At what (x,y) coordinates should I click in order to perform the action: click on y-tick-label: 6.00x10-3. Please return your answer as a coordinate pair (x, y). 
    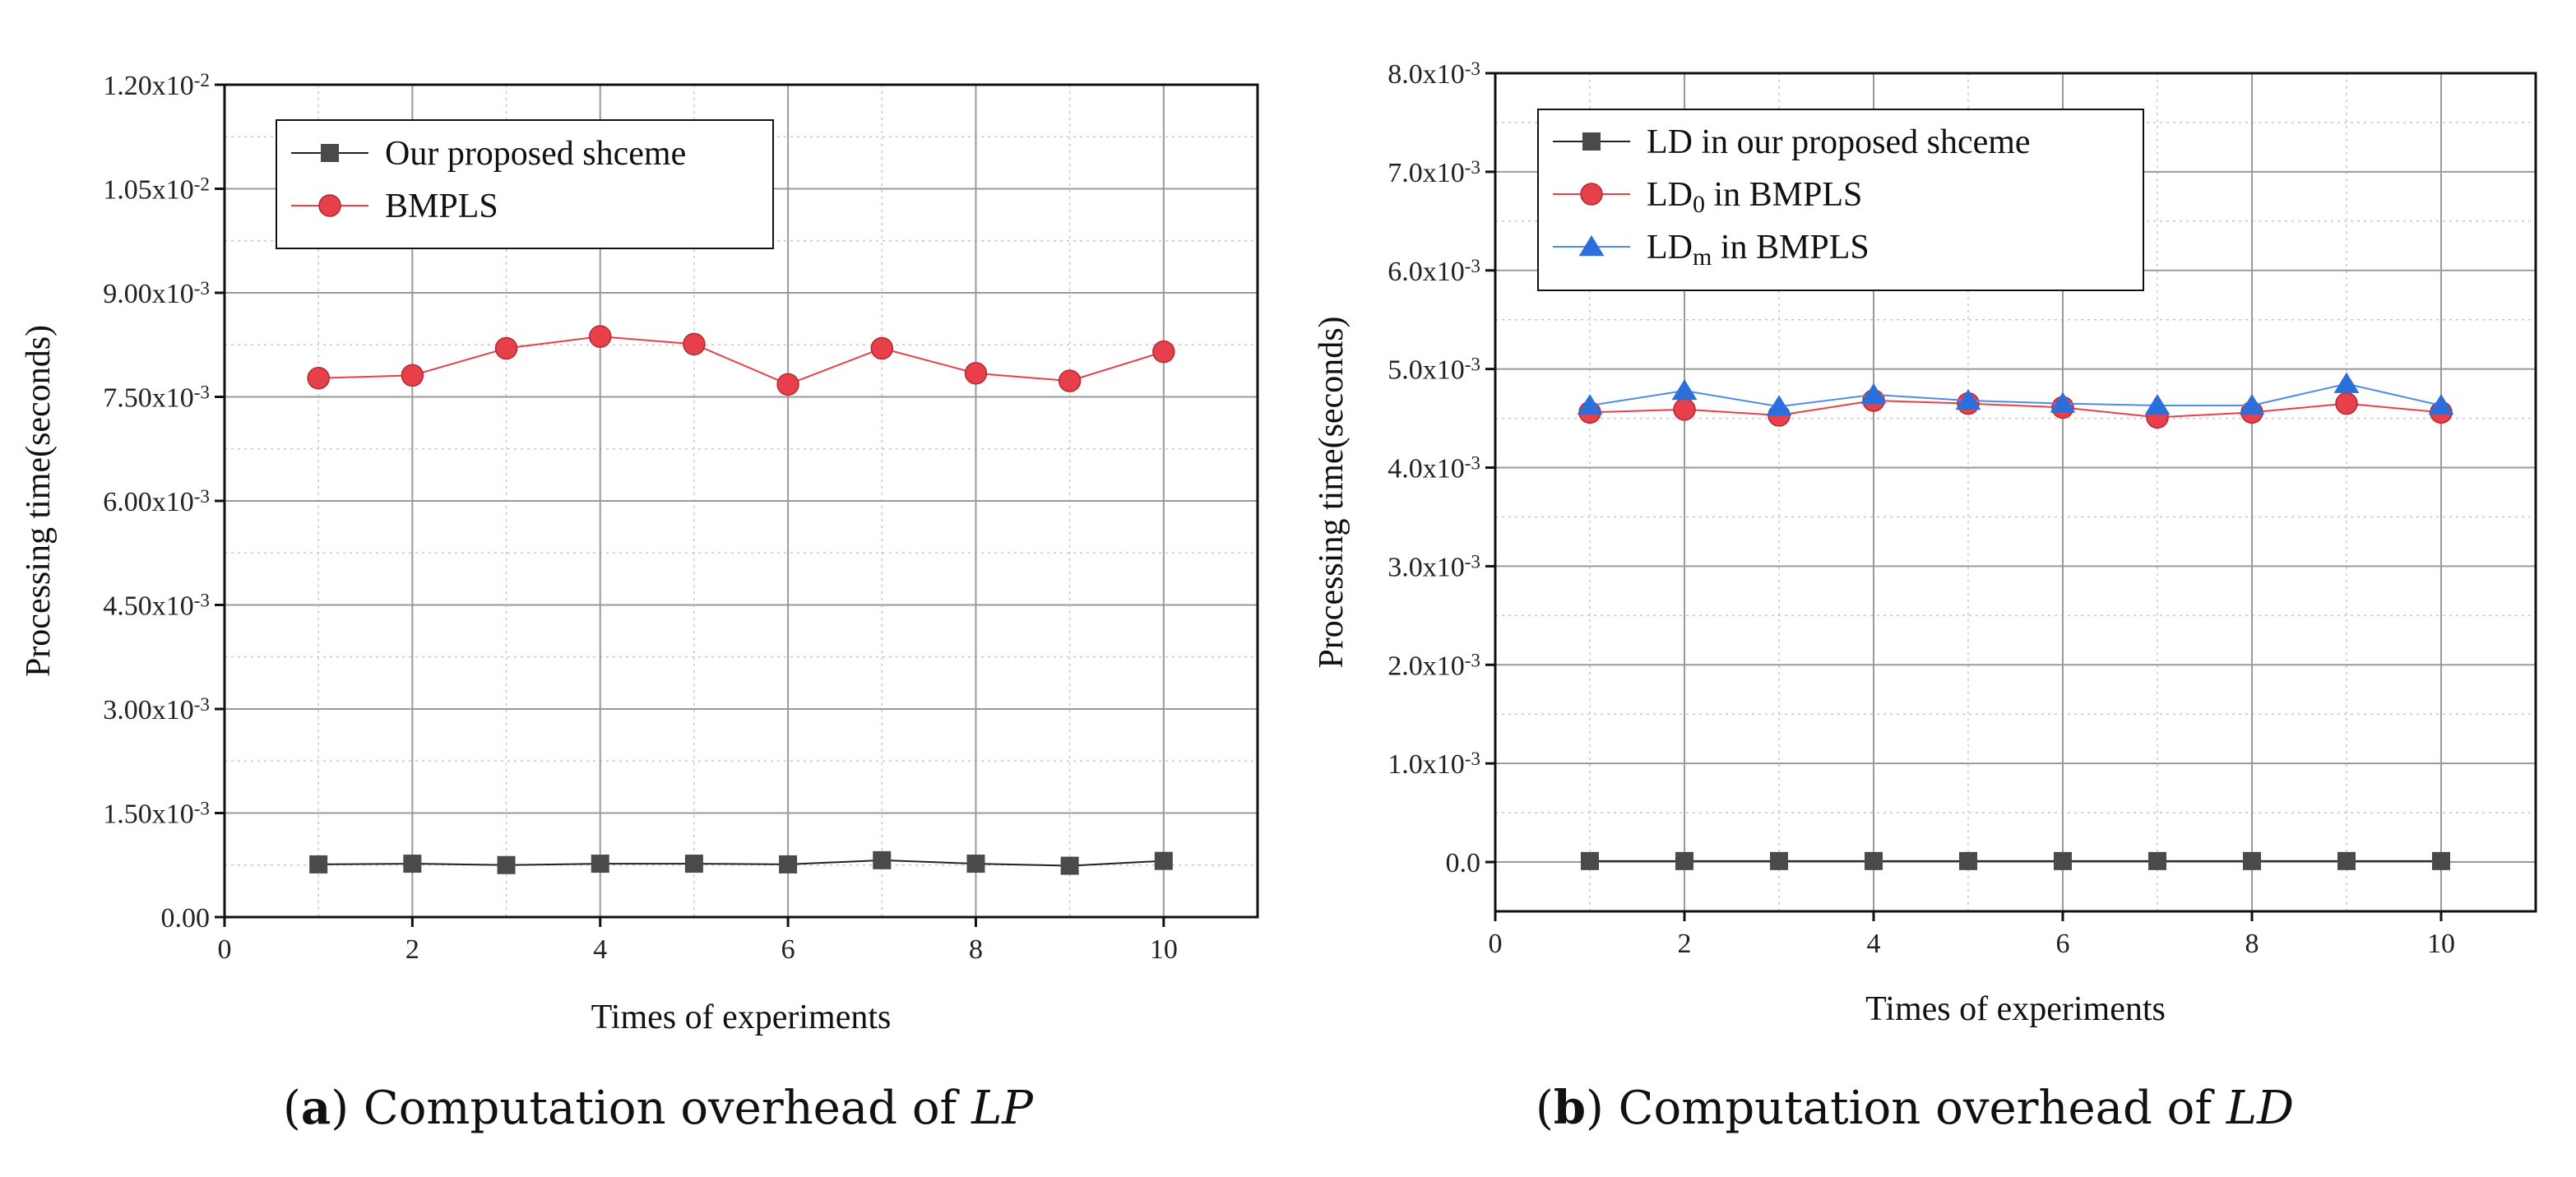
    Looking at the image, I should click on (156, 501).